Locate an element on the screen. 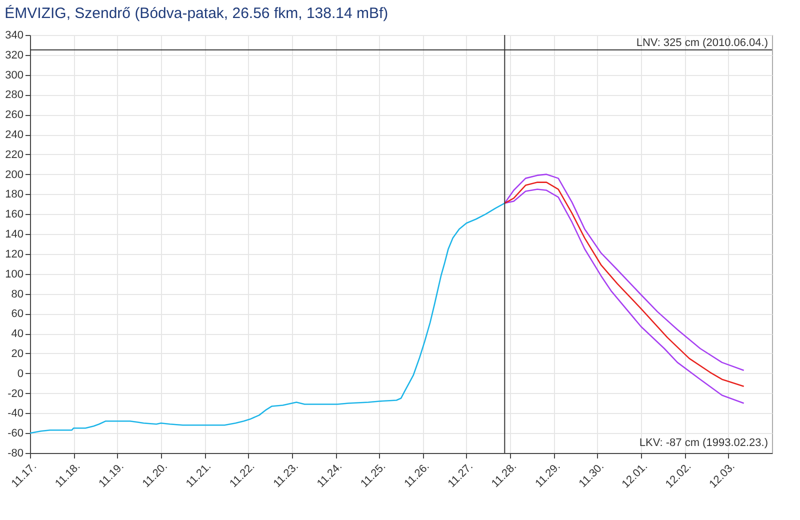  y-tick-label: 100 is located at coordinates (14, 274).